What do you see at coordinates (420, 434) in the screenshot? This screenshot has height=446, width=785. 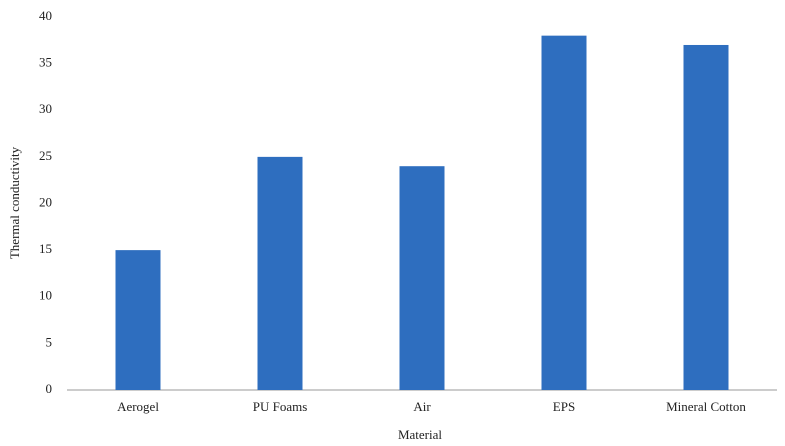 I see `x-axis-title: Material` at bounding box center [420, 434].